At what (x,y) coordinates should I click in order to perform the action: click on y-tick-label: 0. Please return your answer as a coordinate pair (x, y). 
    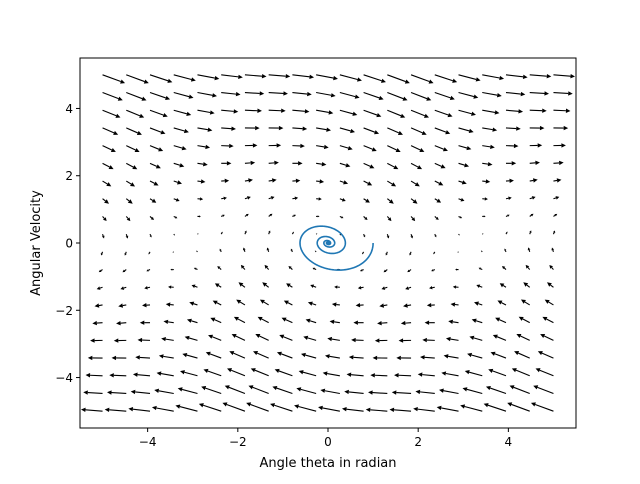
    Looking at the image, I should click on (69, 244).